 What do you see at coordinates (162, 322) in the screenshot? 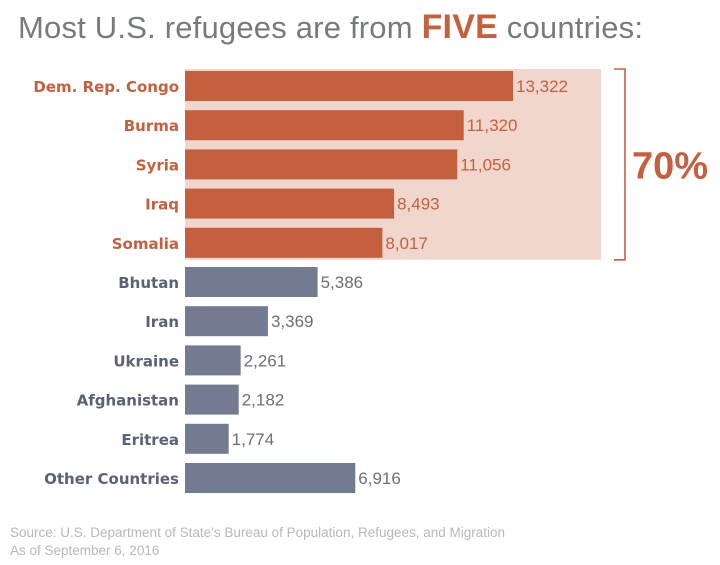
I see `category-label: Iran` at bounding box center [162, 322].